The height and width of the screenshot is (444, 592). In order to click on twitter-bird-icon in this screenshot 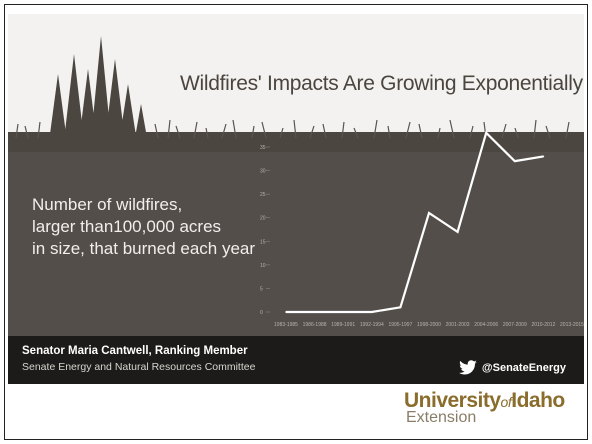, I will do `click(468, 367)`.